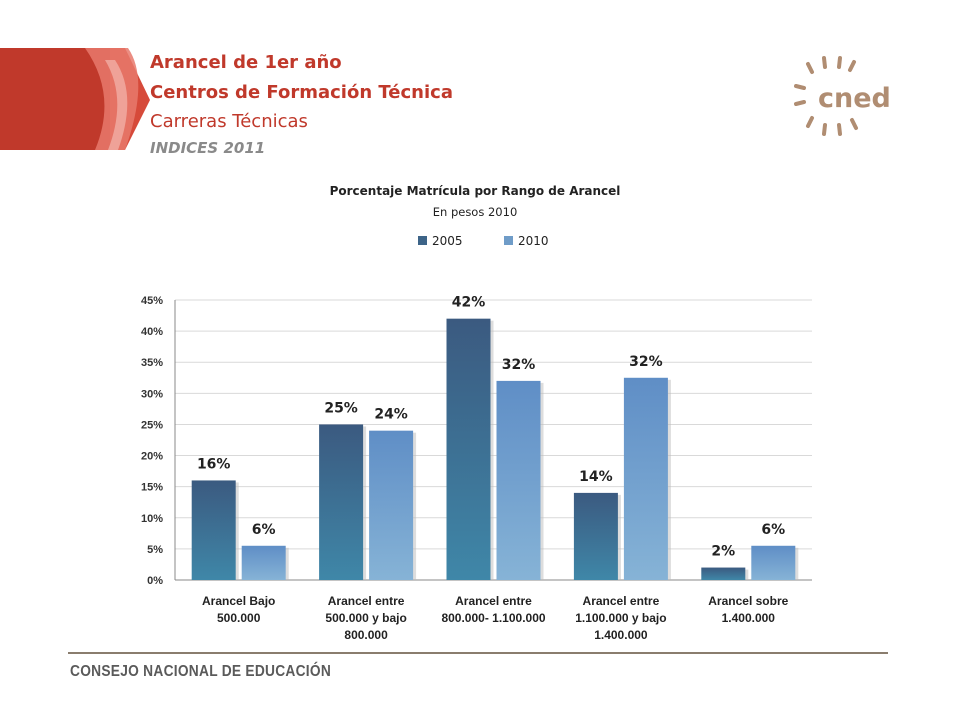  I want to click on x-tick-label: Arancel sobre, so click(748, 601).